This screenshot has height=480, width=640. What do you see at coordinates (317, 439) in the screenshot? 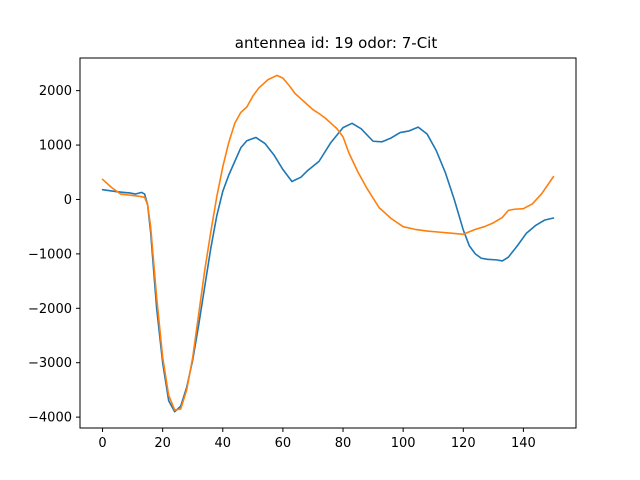
I see `x-axis-ticks: 0 20 40 60 80 100 120 140` at bounding box center [317, 439].